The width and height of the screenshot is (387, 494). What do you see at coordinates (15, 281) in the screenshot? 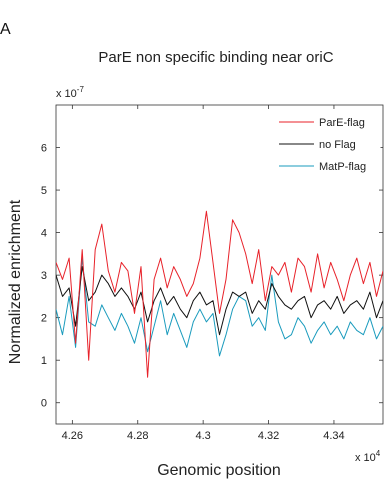
I see `y-axis-title: Normalized enrichment` at bounding box center [15, 281].